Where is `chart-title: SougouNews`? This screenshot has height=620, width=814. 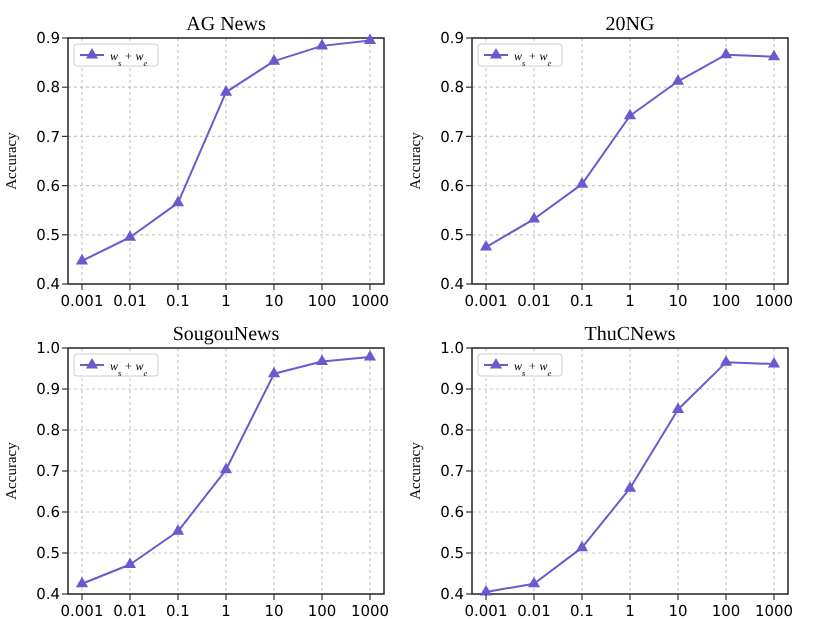
chart-title: SougouNews is located at coordinates (226, 335).